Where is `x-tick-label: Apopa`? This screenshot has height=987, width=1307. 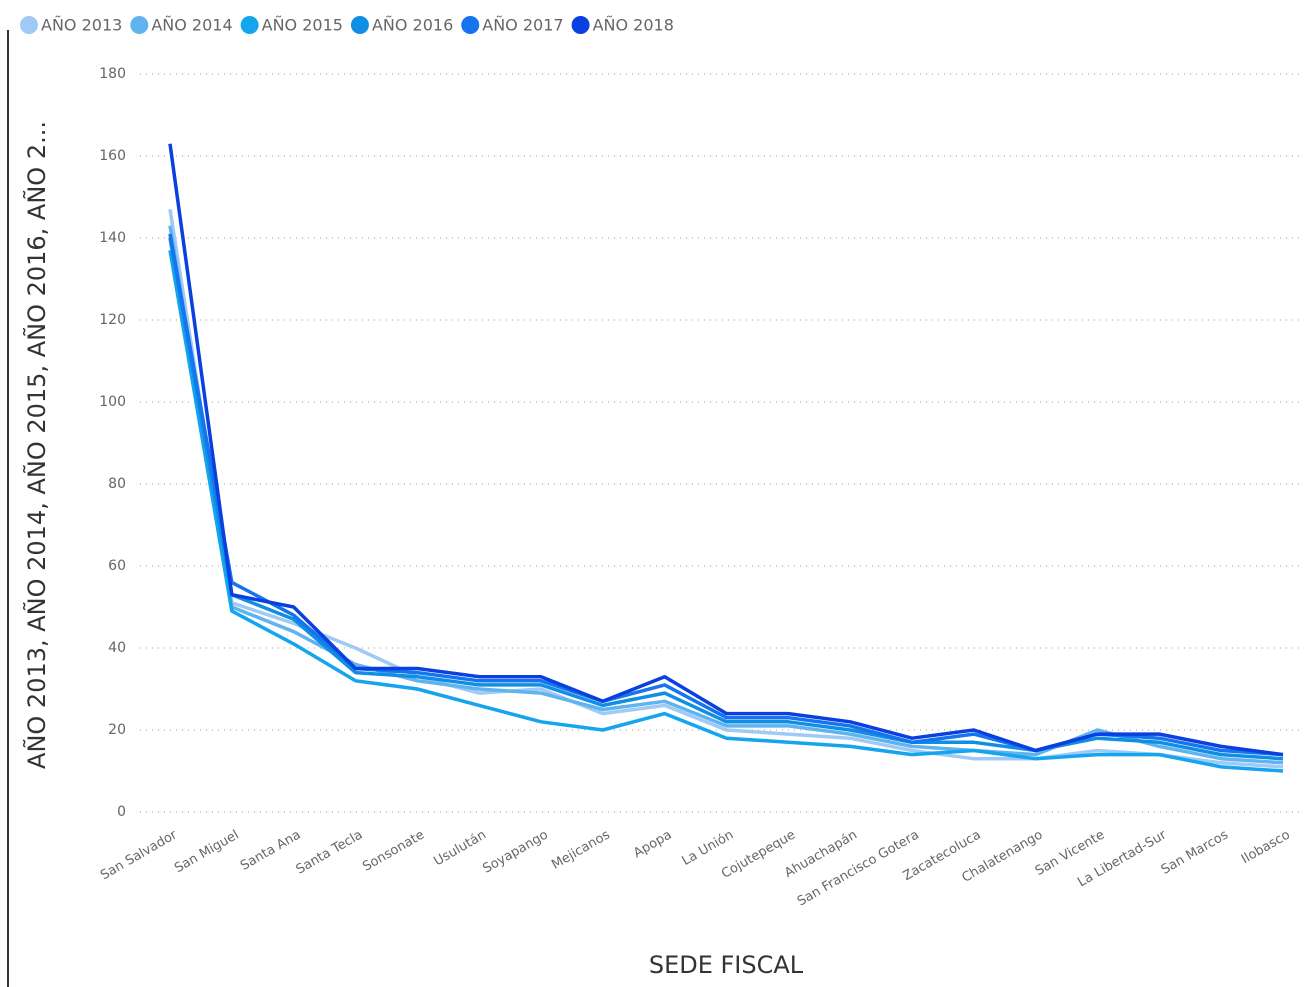 x-tick-label: Apopa is located at coordinates (652, 845).